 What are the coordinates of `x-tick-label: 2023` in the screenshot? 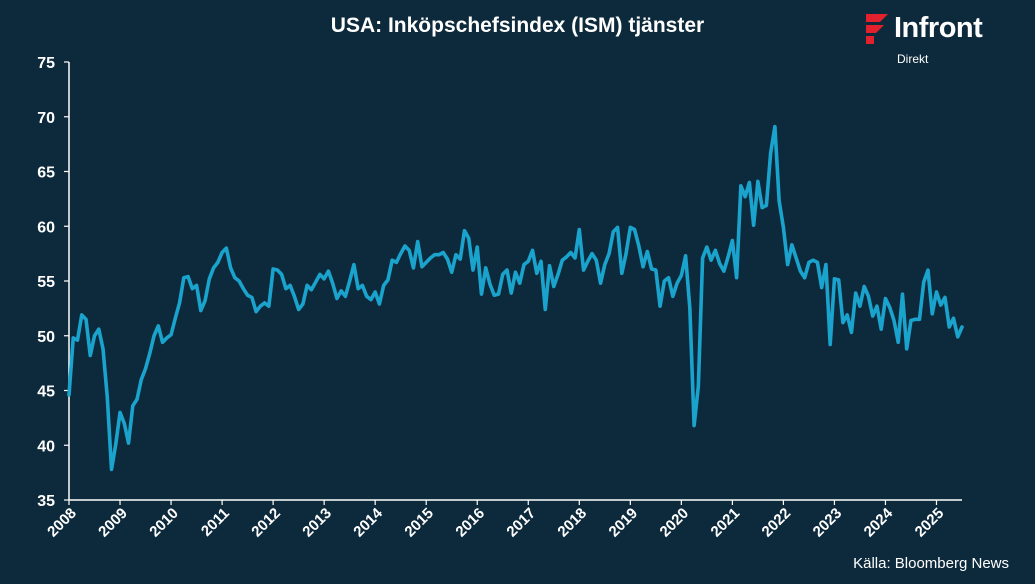 It's located at (828, 523).